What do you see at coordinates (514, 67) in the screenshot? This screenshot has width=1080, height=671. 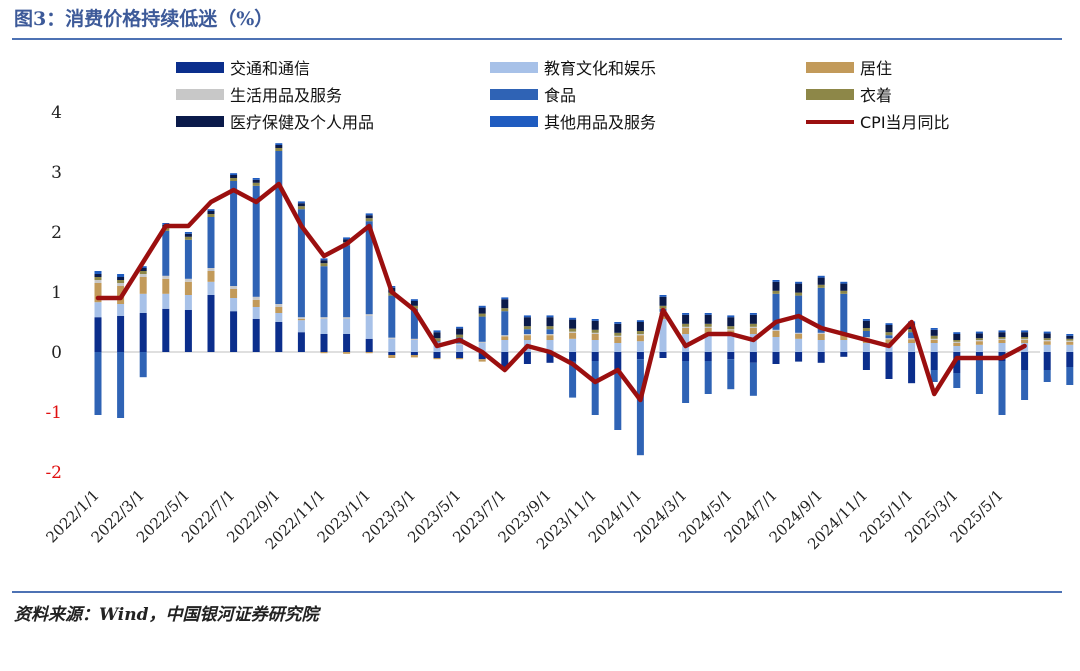 I see `legend-swatch-education` at bounding box center [514, 67].